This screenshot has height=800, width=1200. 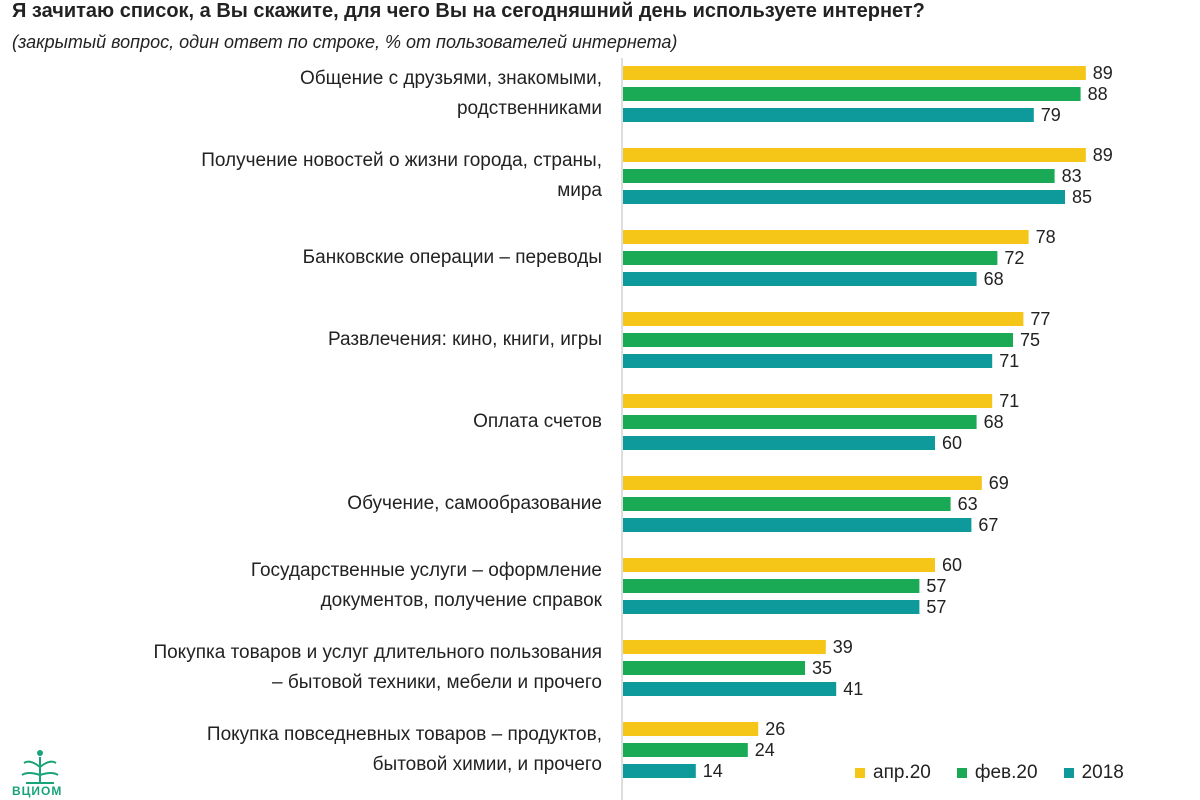 I want to click on data-label-7-1: 35, so click(x=822, y=668).